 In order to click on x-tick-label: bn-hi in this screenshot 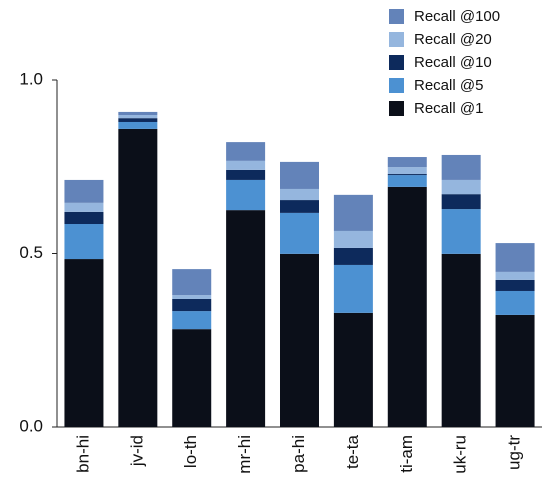, I will do `click(82, 454)`.